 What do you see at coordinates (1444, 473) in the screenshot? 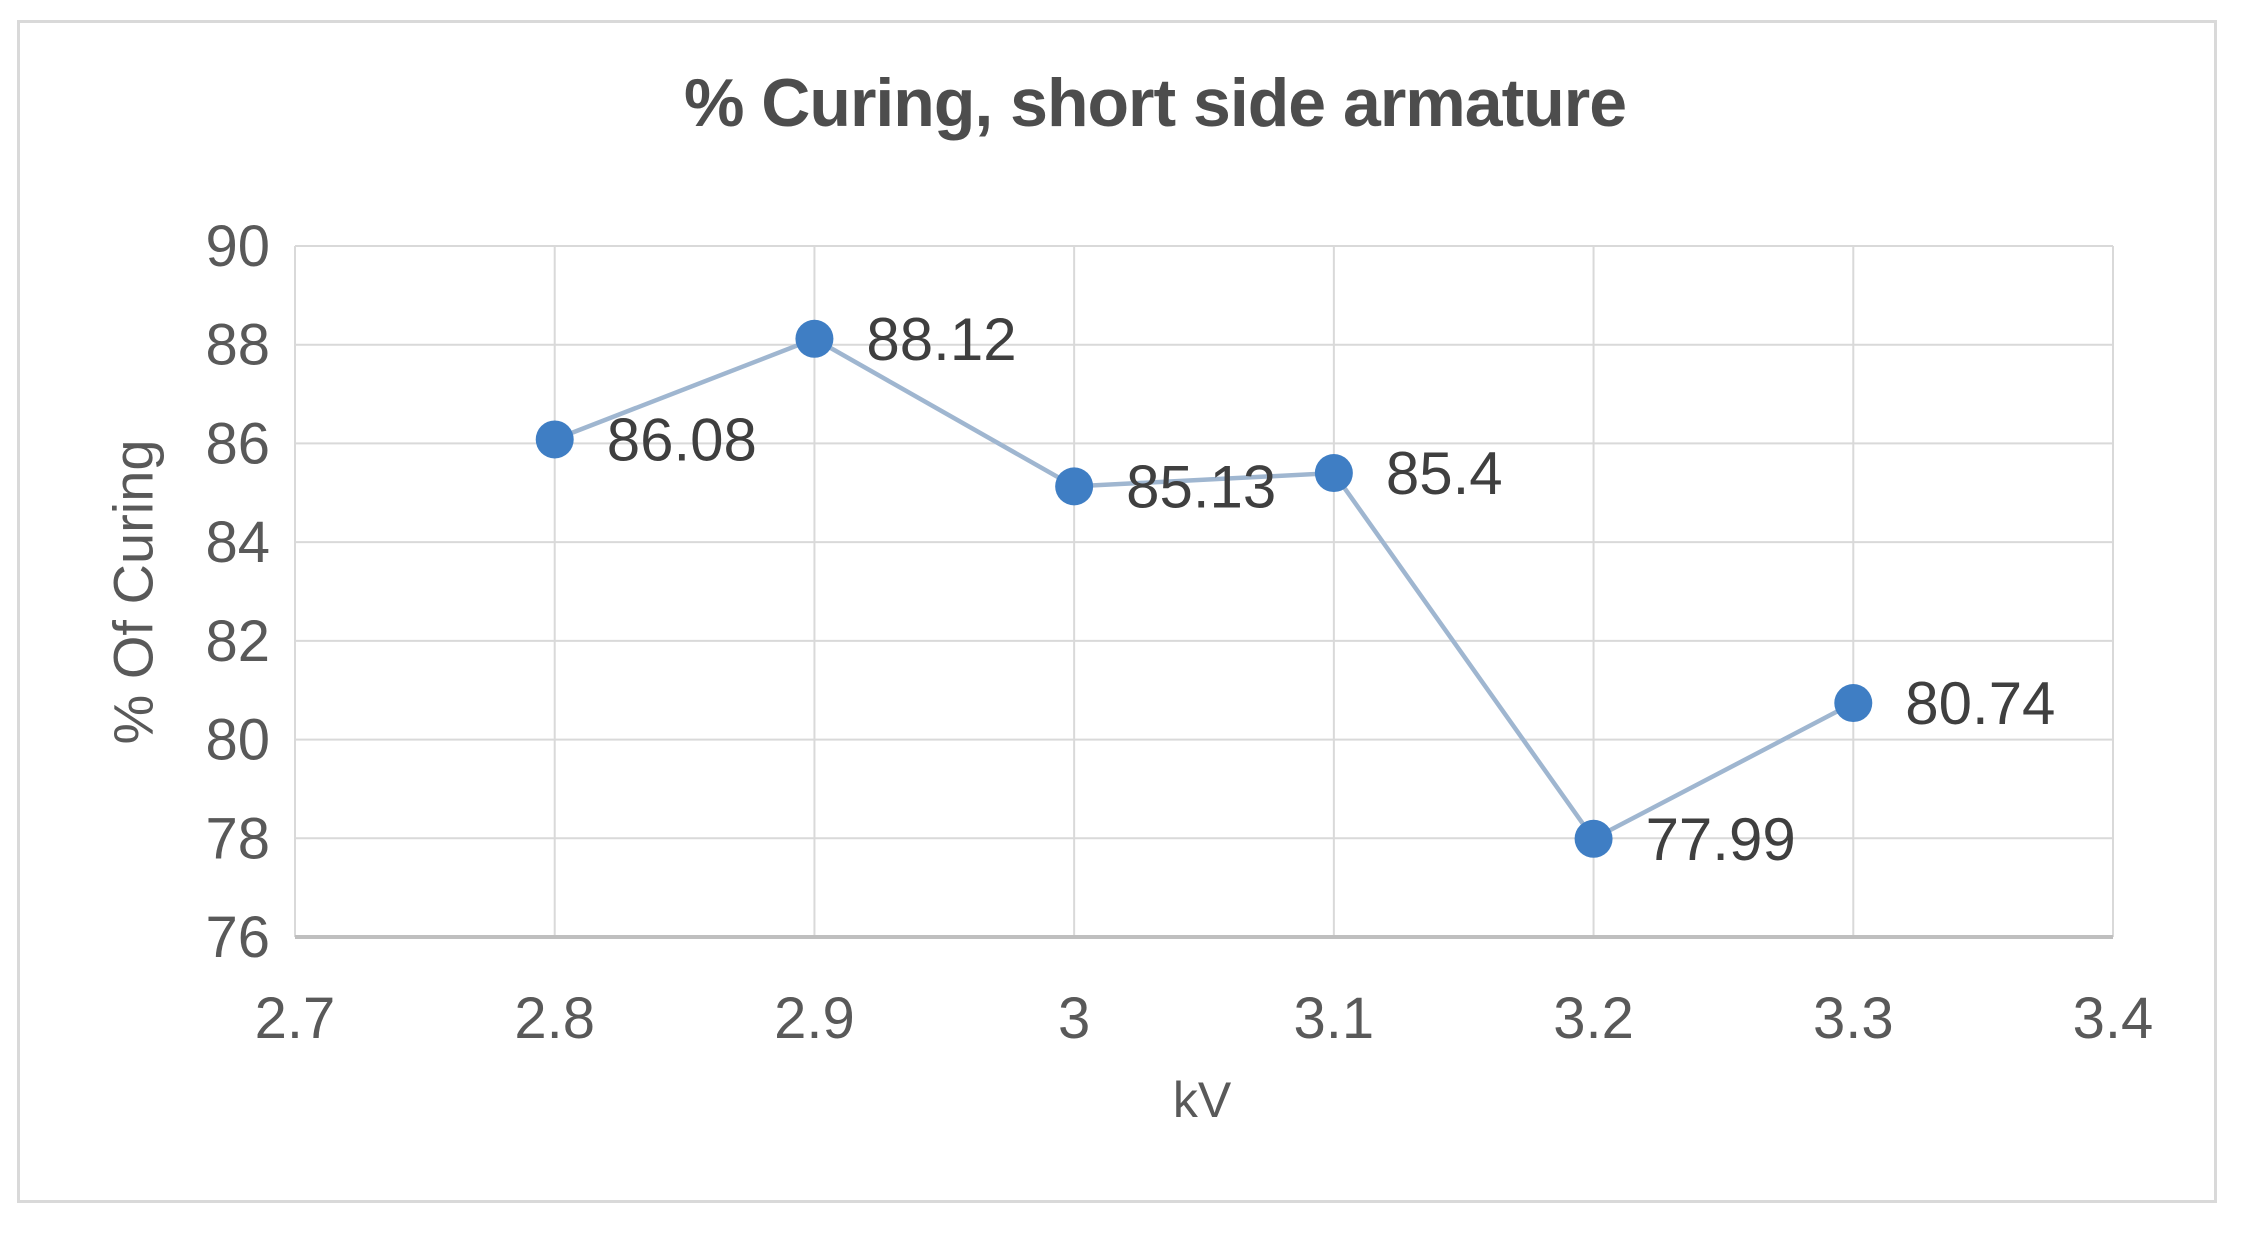
I see `data-point-label: 85.4` at bounding box center [1444, 473].